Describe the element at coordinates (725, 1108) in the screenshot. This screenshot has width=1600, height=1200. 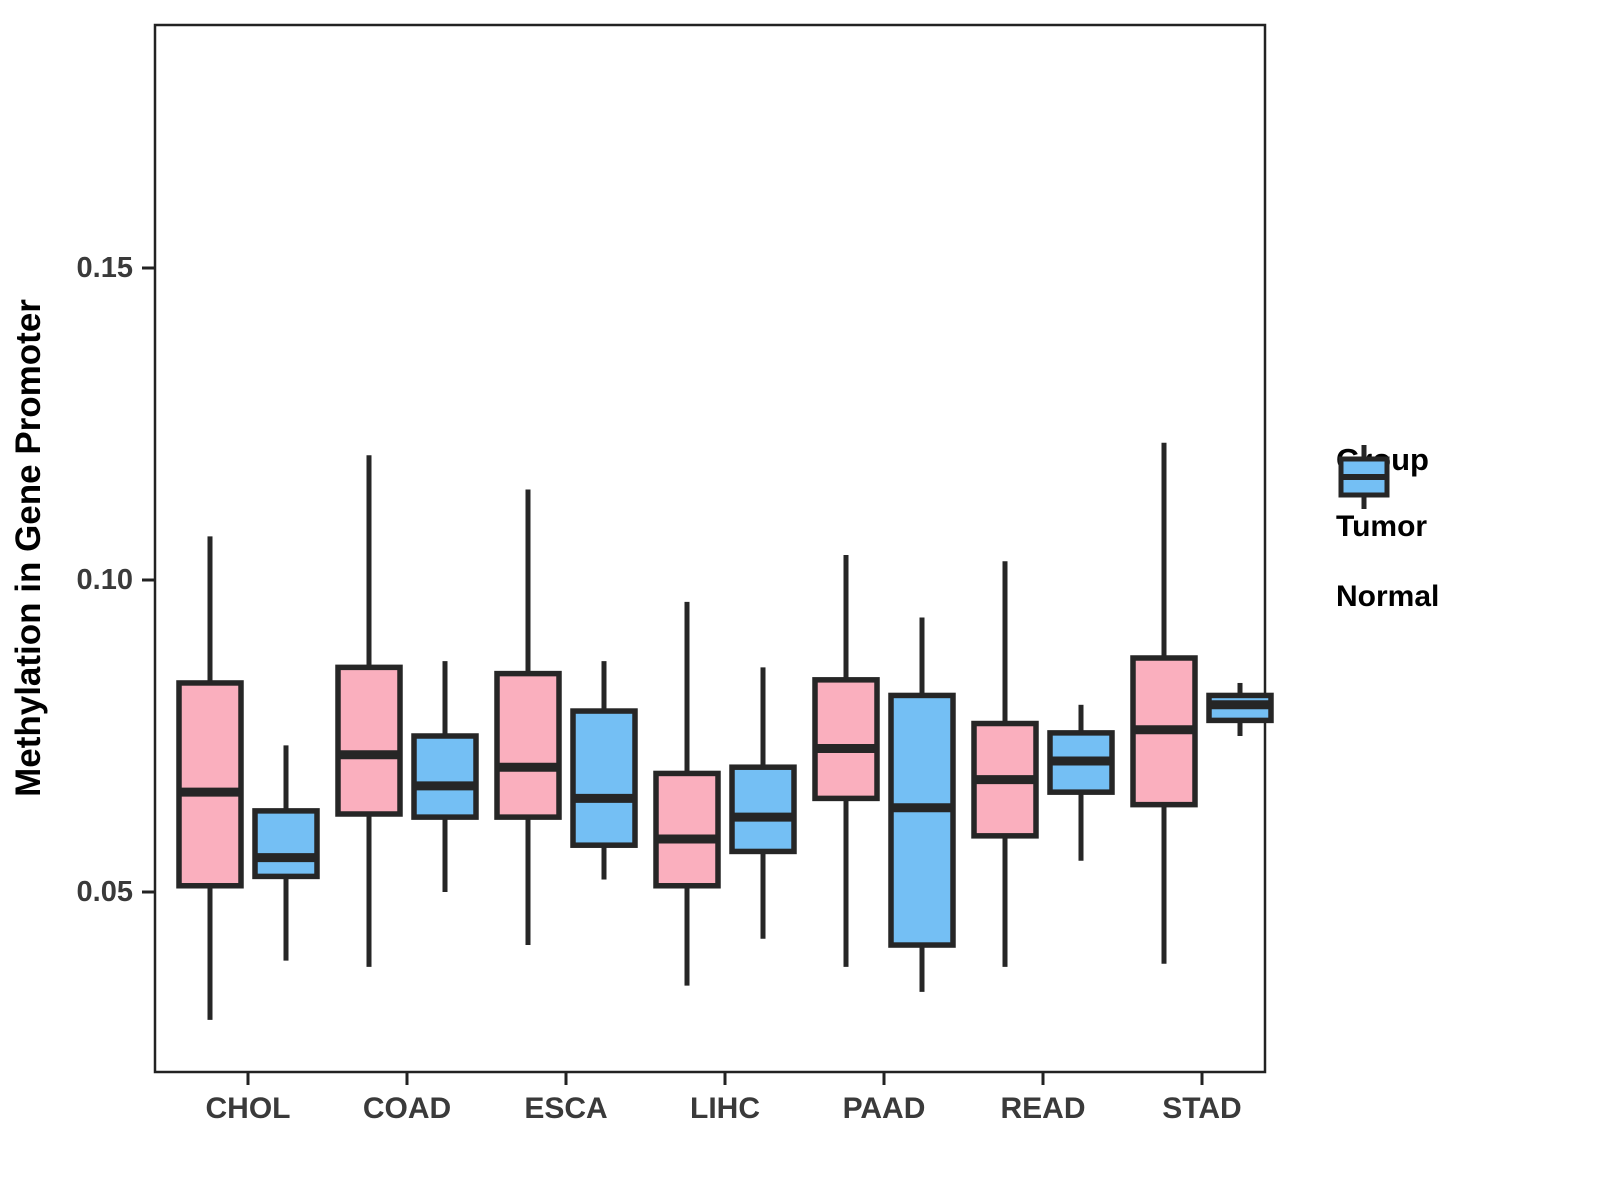
I see `x-tick-label-LIHC: LIHC` at that location.